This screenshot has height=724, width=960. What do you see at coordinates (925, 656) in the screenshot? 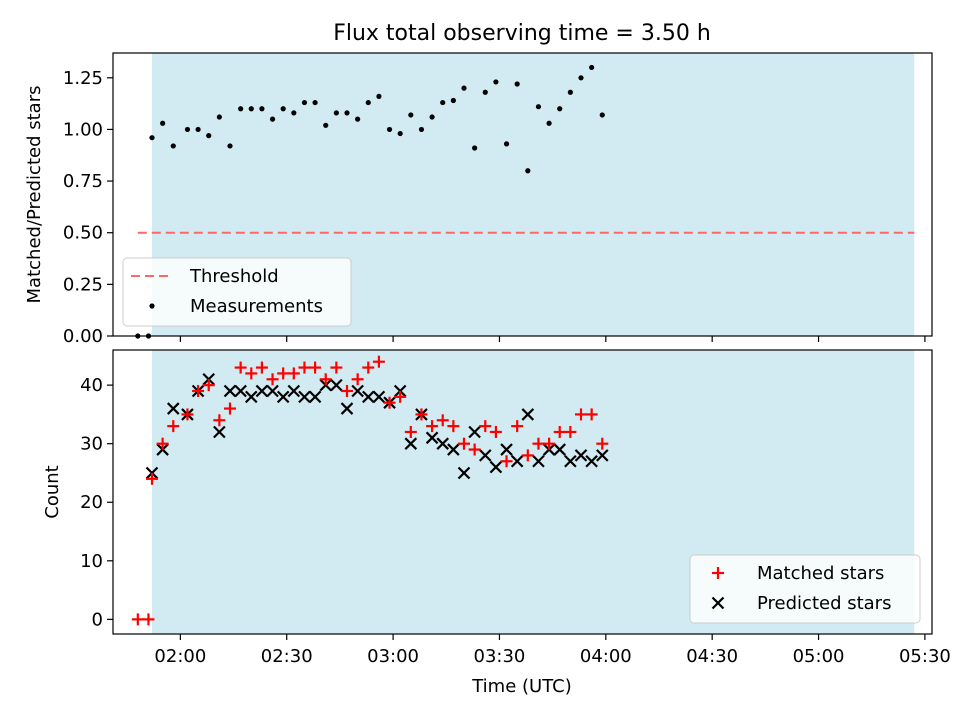
I see `x-tick-label: 05:30` at bounding box center [925, 656].